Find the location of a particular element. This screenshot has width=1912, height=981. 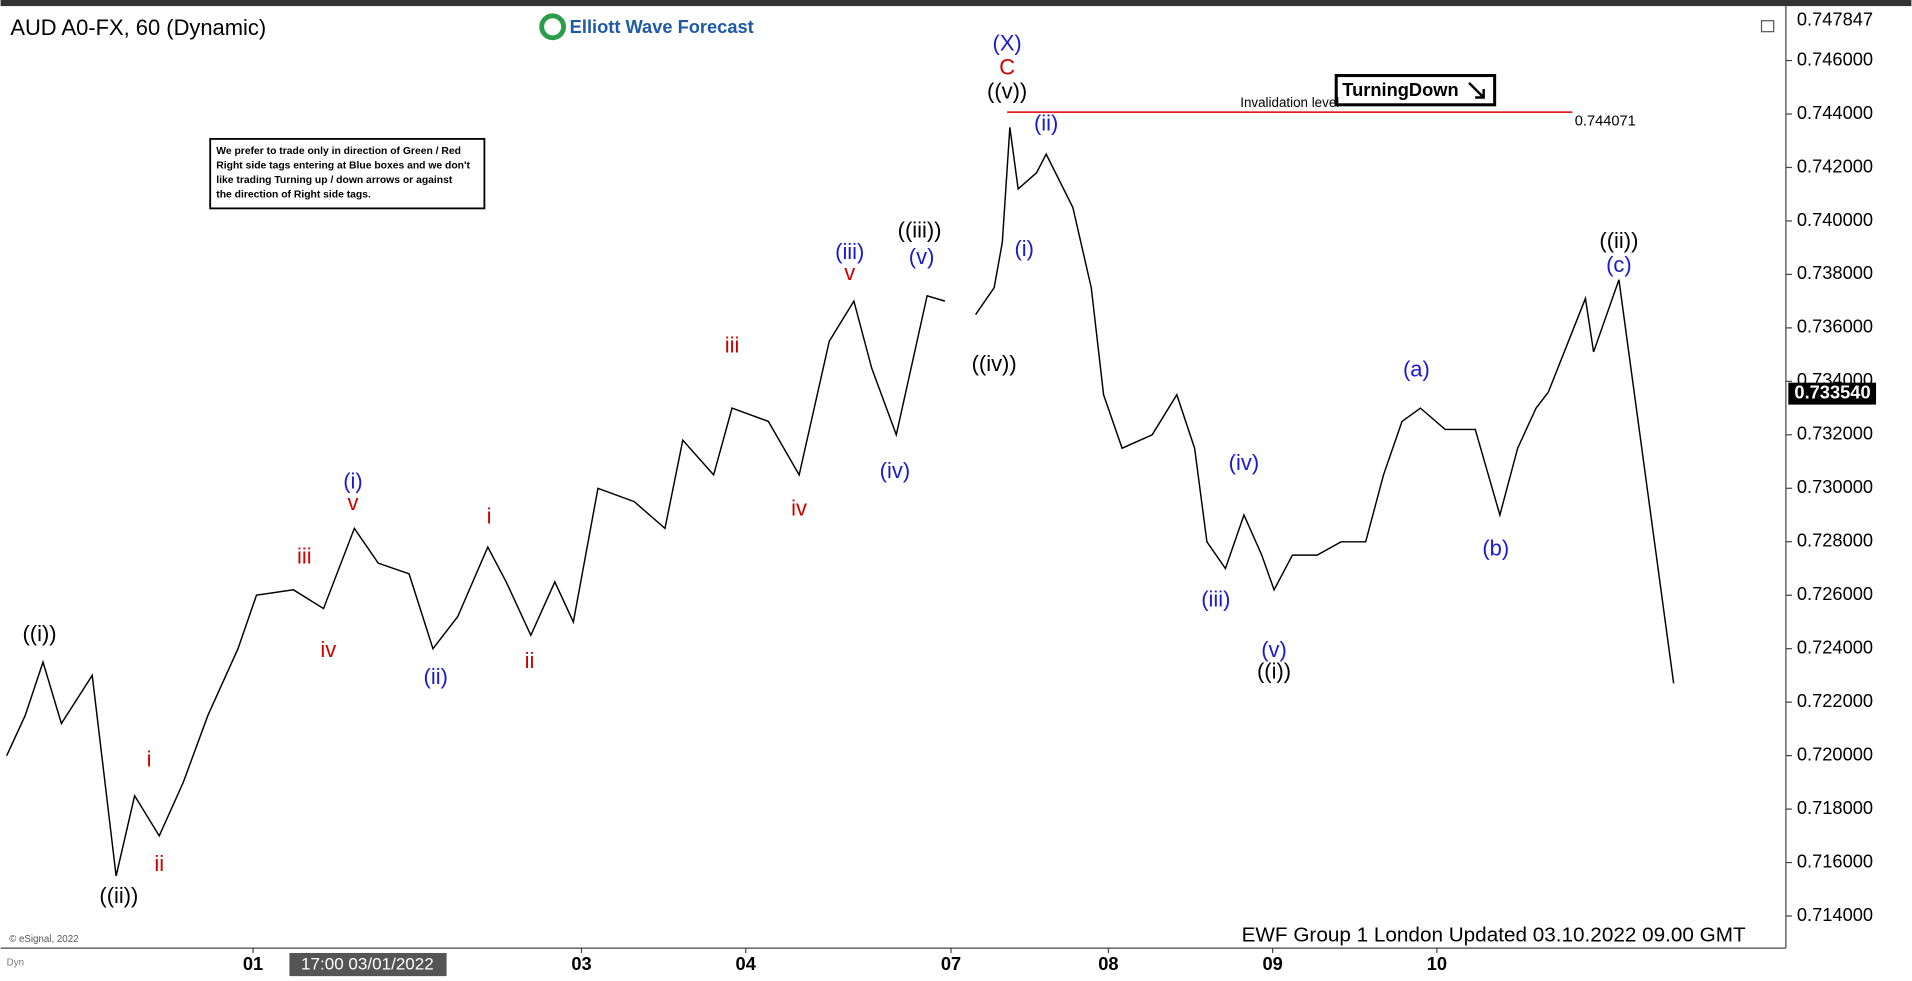

x-tick-label: 10 is located at coordinates (1437, 963).